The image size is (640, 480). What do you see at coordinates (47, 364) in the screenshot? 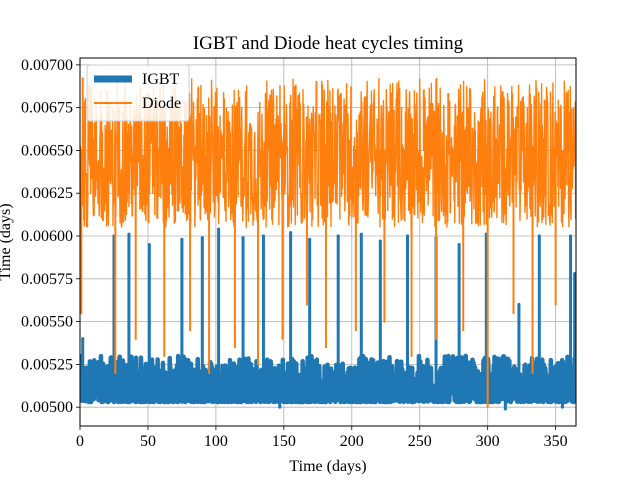
I see `y-tick-label: 0.00525` at bounding box center [47, 364].